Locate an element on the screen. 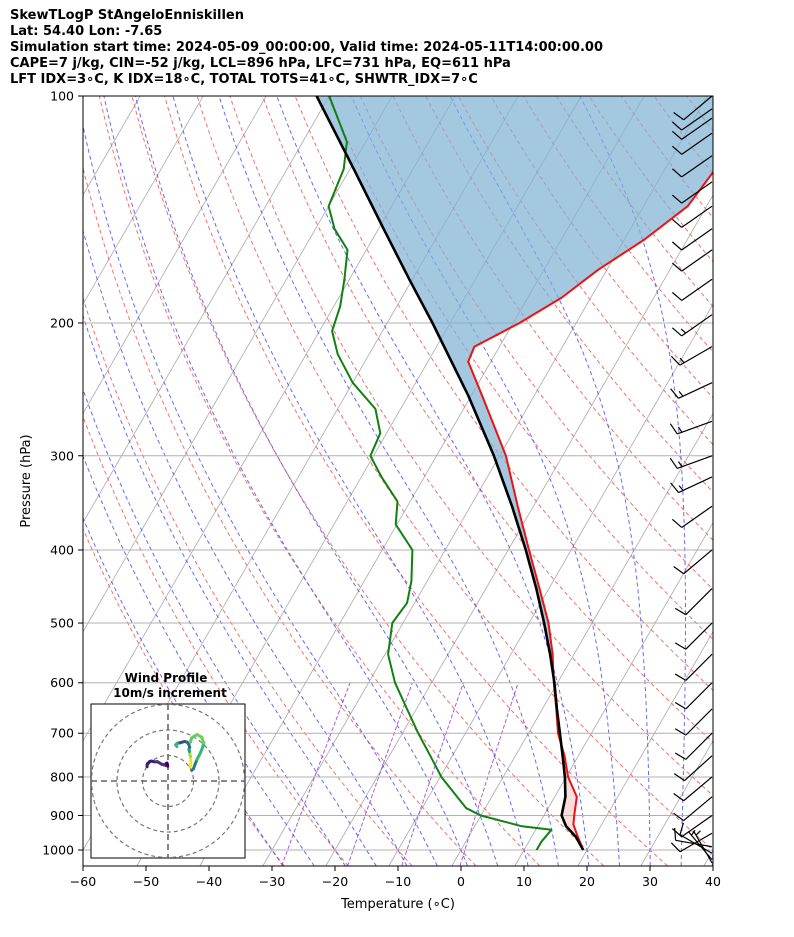  y-tick-label: 600 is located at coordinates (62, 682).